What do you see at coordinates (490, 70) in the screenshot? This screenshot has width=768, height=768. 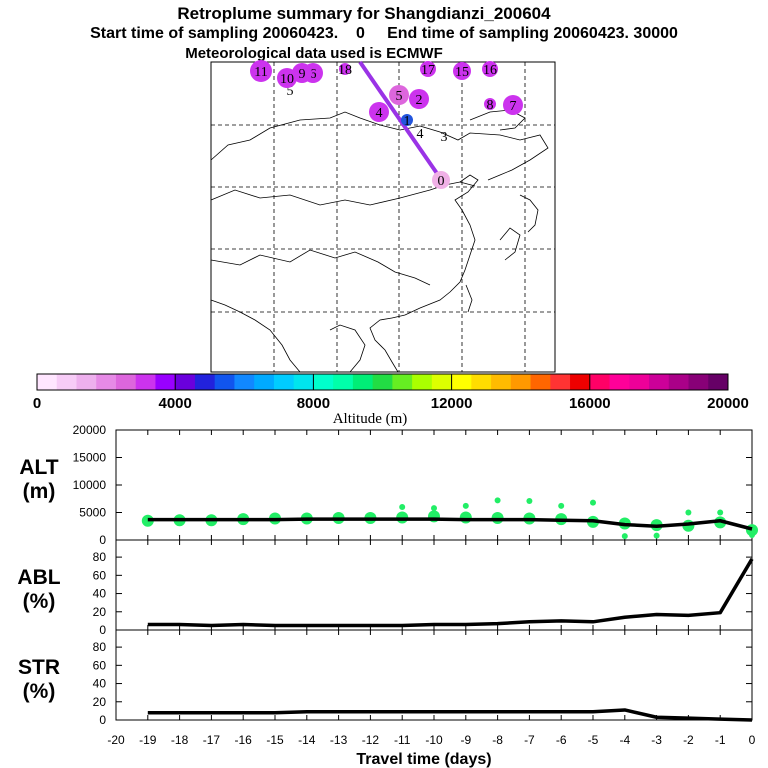 I see `map-marker-label: 16` at bounding box center [490, 70].